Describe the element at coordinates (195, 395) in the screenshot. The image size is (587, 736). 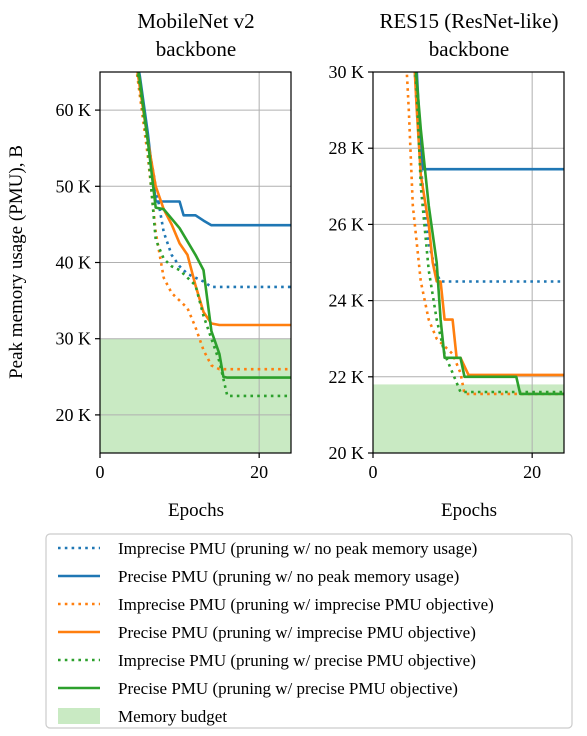
I see `budget-area` at that location.